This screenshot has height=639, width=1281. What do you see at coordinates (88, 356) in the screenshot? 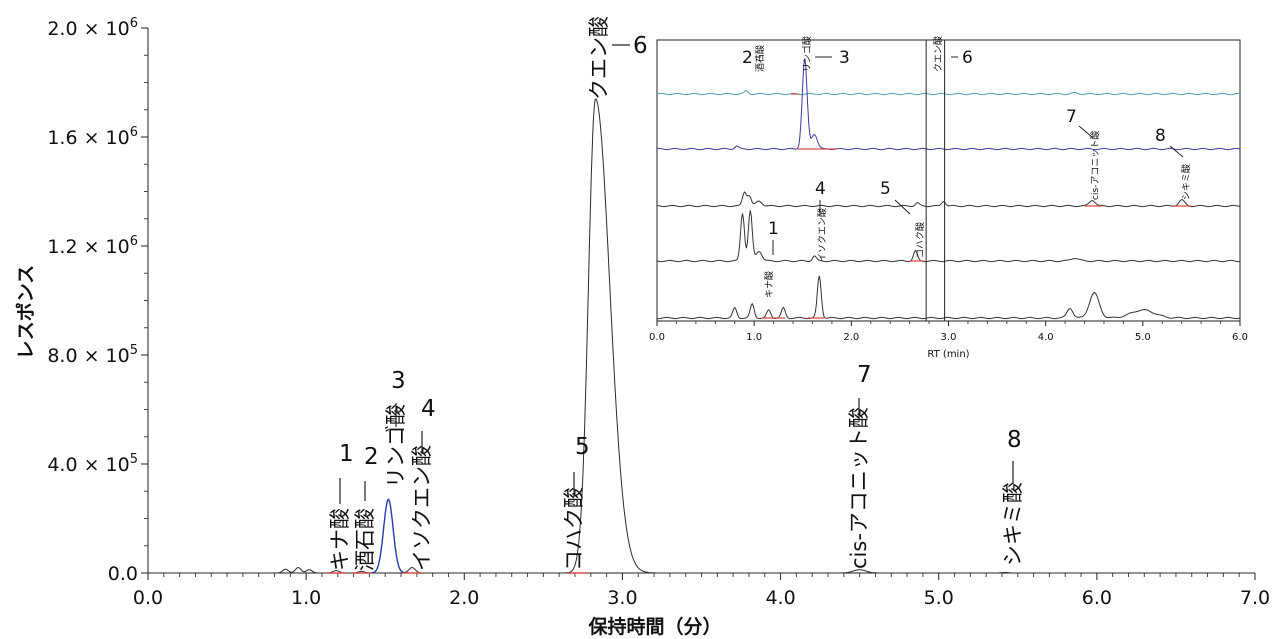
I see `y-tick-mantissa: 8.0 × 10` at bounding box center [88, 356].